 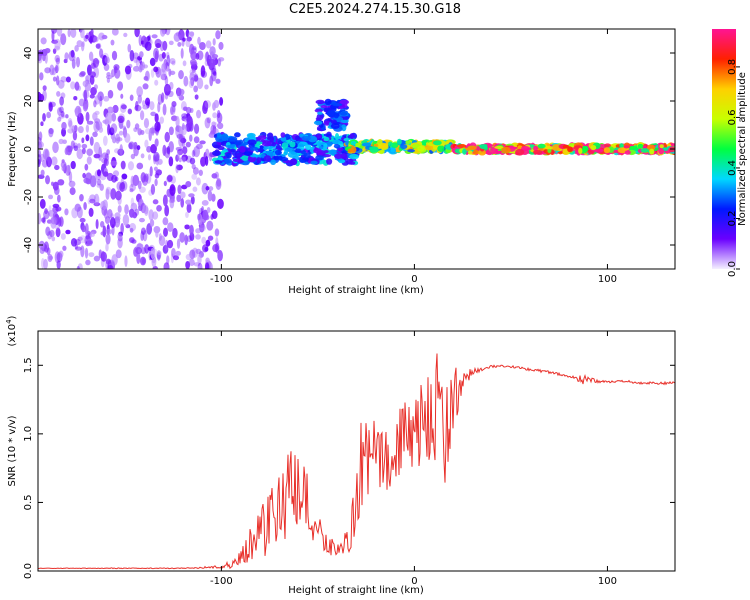 What do you see at coordinates (28, 149) in the screenshot?
I see `spectrogram-y-tick-label: 0` at bounding box center [28, 149].